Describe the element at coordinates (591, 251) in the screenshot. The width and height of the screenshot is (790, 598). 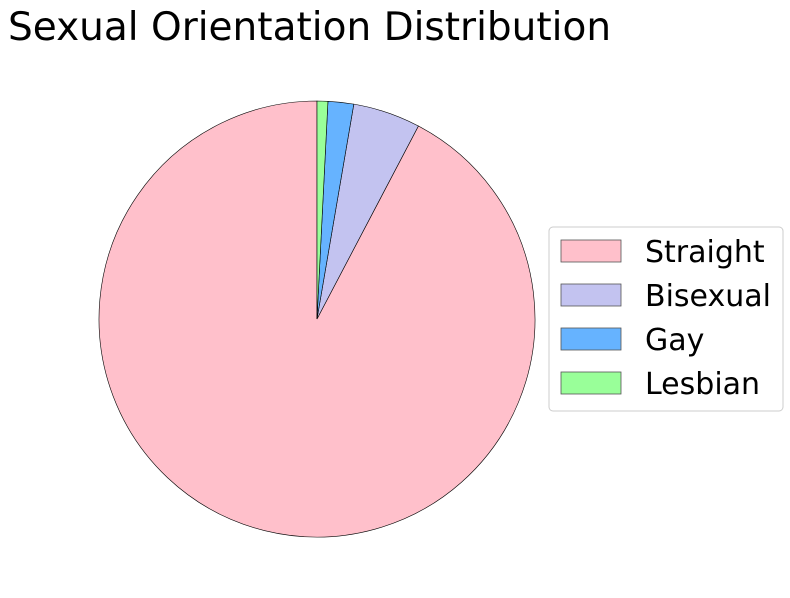
I see `legend-swatch-straight` at that location.